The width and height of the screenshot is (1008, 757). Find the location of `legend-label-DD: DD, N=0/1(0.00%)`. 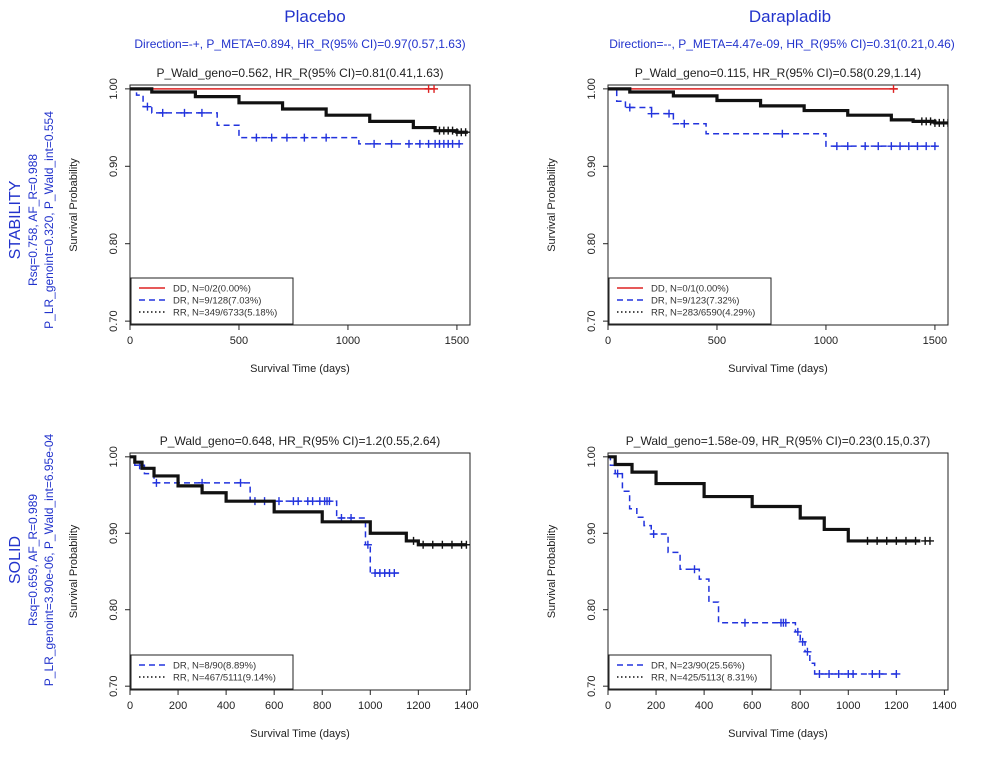

legend-label-DD: DD, N=0/1(0.00%) is located at coordinates (690, 289).